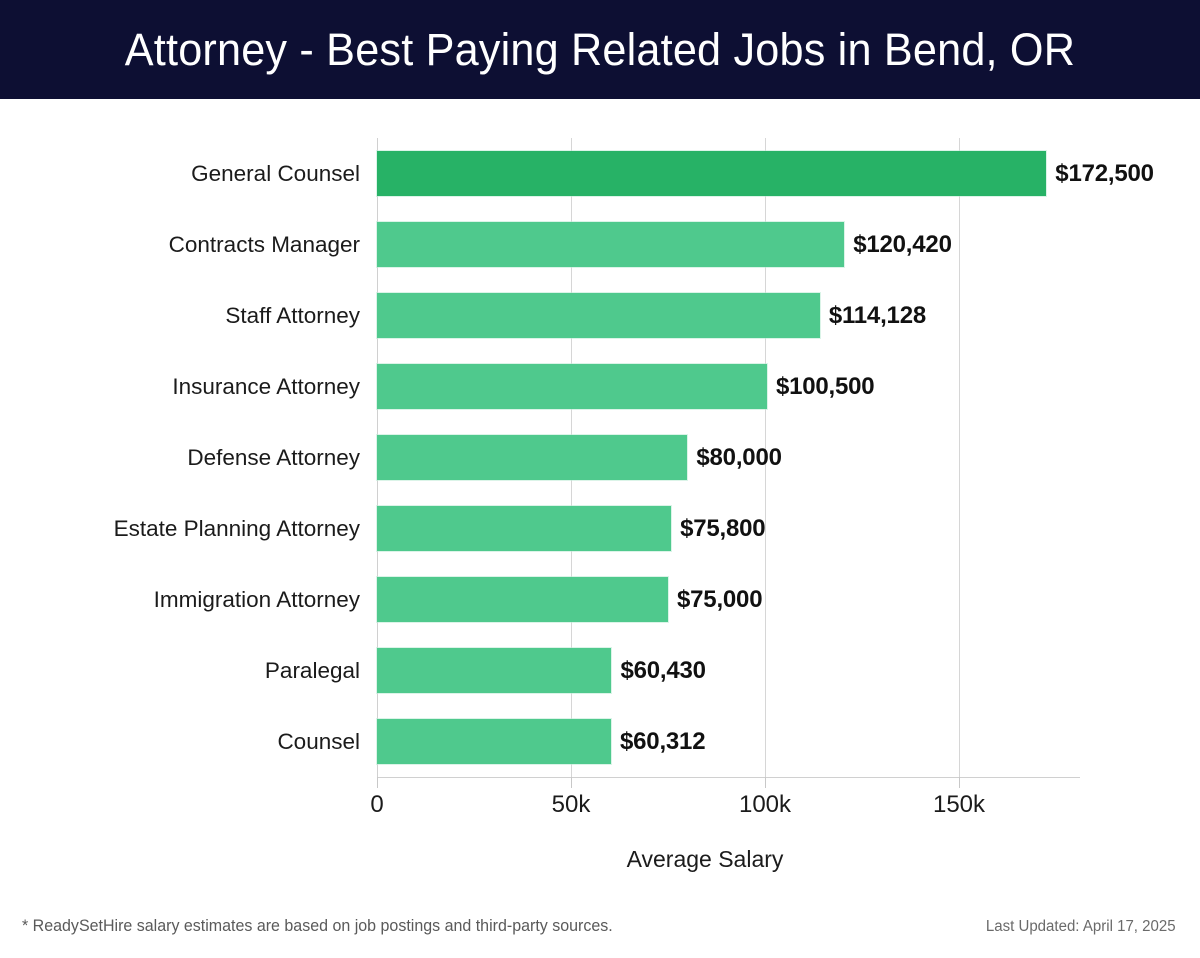  Describe the element at coordinates (663, 741) in the screenshot. I see `bar-value-label: $60,312` at that location.